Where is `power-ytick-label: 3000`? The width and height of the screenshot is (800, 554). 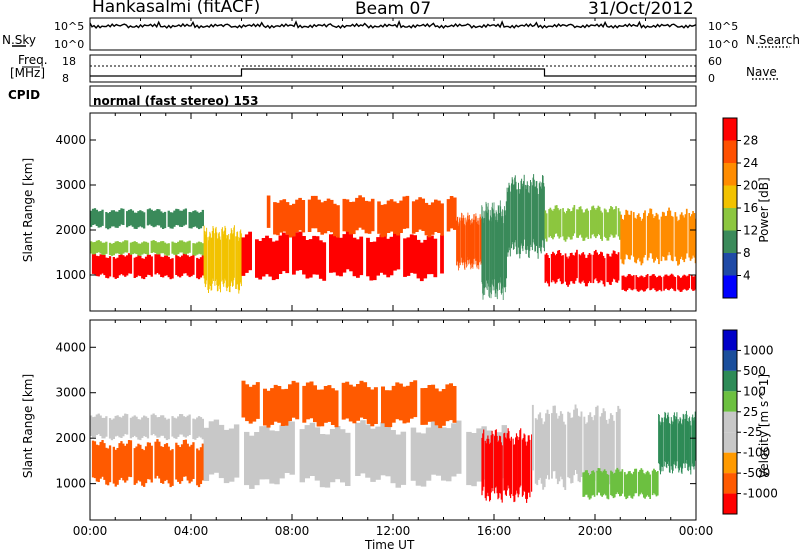 power-ytick-label: 3000 is located at coordinates (70, 185).